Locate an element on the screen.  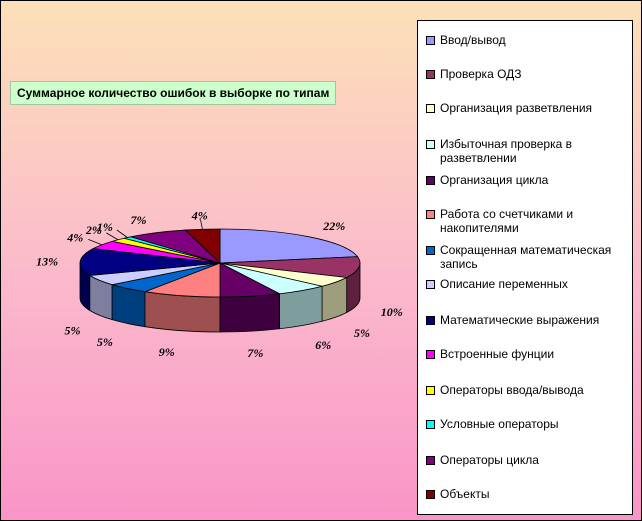
legend-label: Математические выражения is located at coordinates (520, 320).